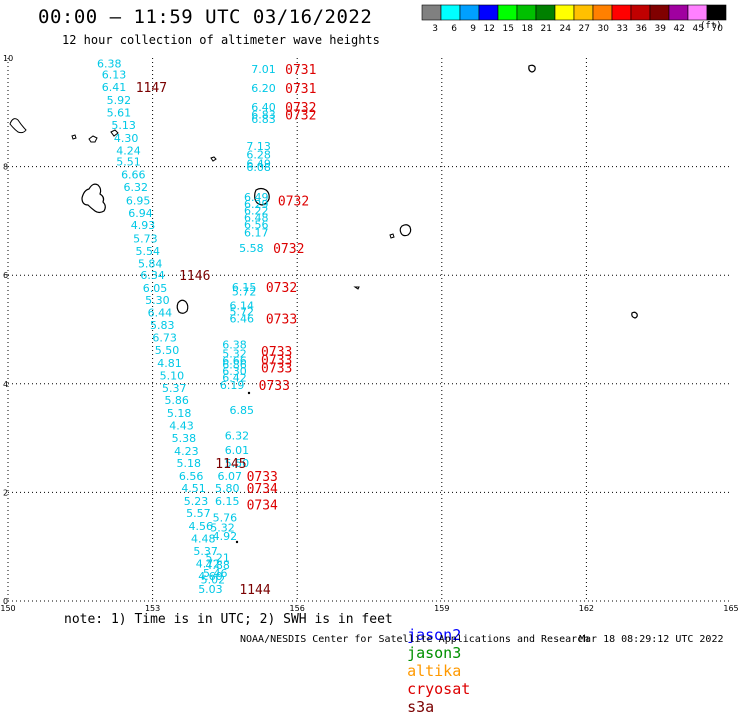 The height and width of the screenshot is (716, 740). I want to click on legend-bin-label: 27, so click(584, 29).